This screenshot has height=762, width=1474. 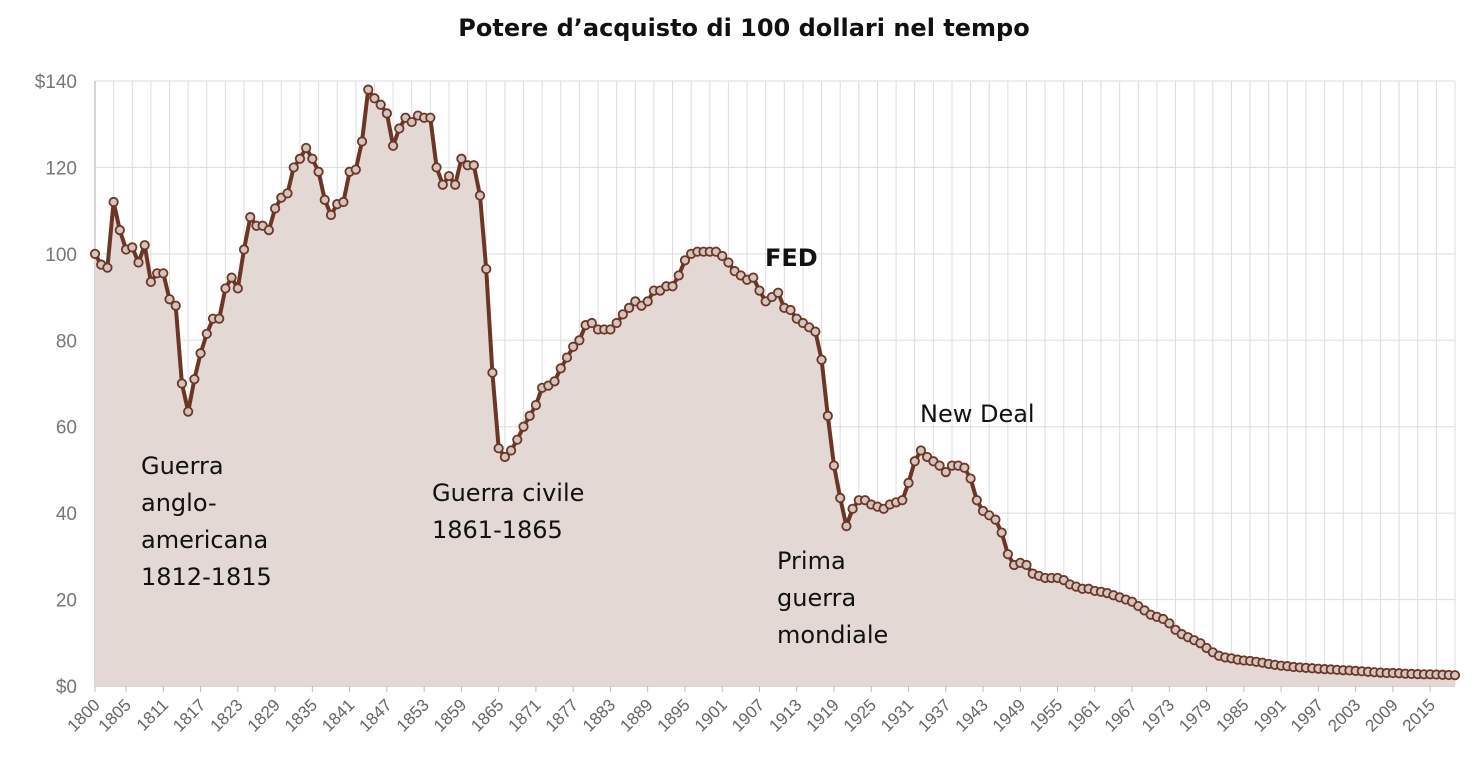 What do you see at coordinates (264, 715) in the screenshot?
I see `x-tick-label: 1829` at bounding box center [264, 715].